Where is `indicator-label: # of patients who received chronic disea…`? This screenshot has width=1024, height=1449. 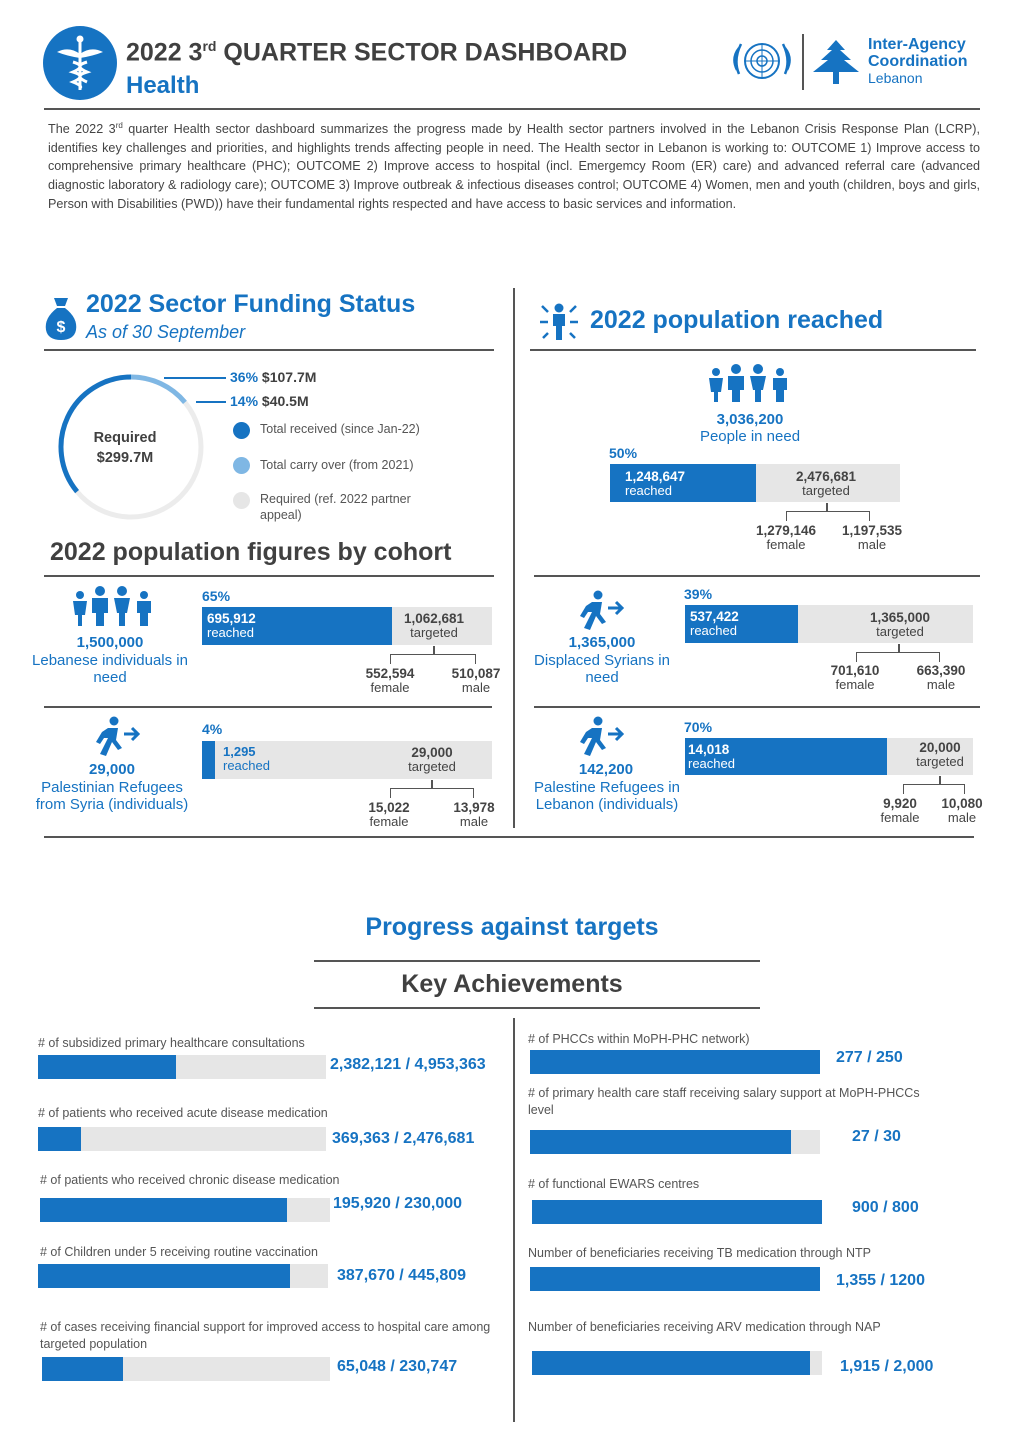 indicator-label: # of patients who received chronic disea… is located at coordinates (190, 1180).